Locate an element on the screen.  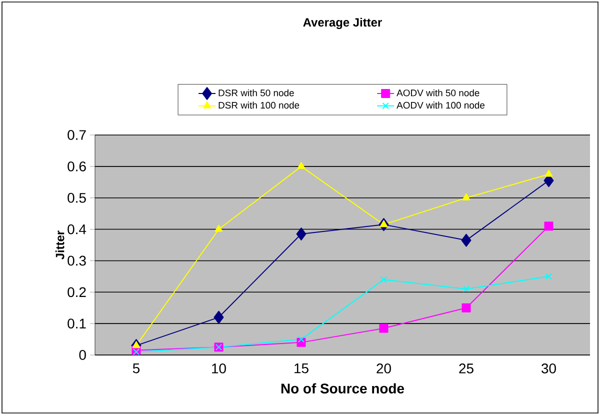
legend-label: DSR with 100 node is located at coordinates (259, 105).